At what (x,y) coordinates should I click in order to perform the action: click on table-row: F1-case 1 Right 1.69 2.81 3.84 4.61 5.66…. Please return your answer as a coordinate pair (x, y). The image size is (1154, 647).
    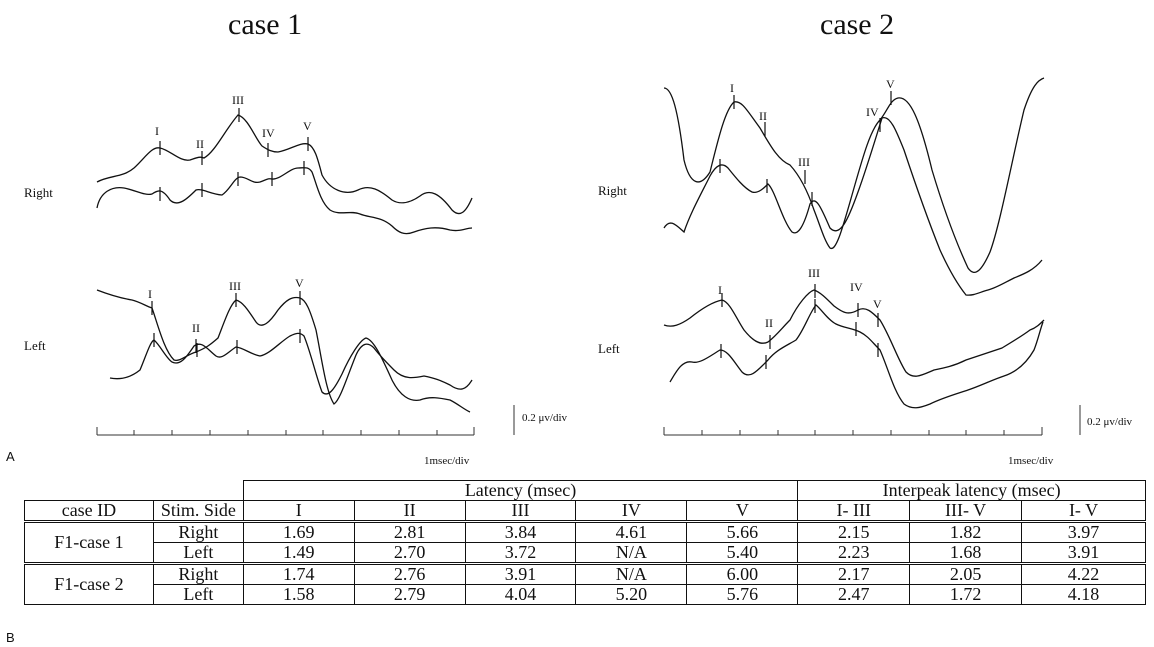
    Looking at the image, I should click on (585, 542).